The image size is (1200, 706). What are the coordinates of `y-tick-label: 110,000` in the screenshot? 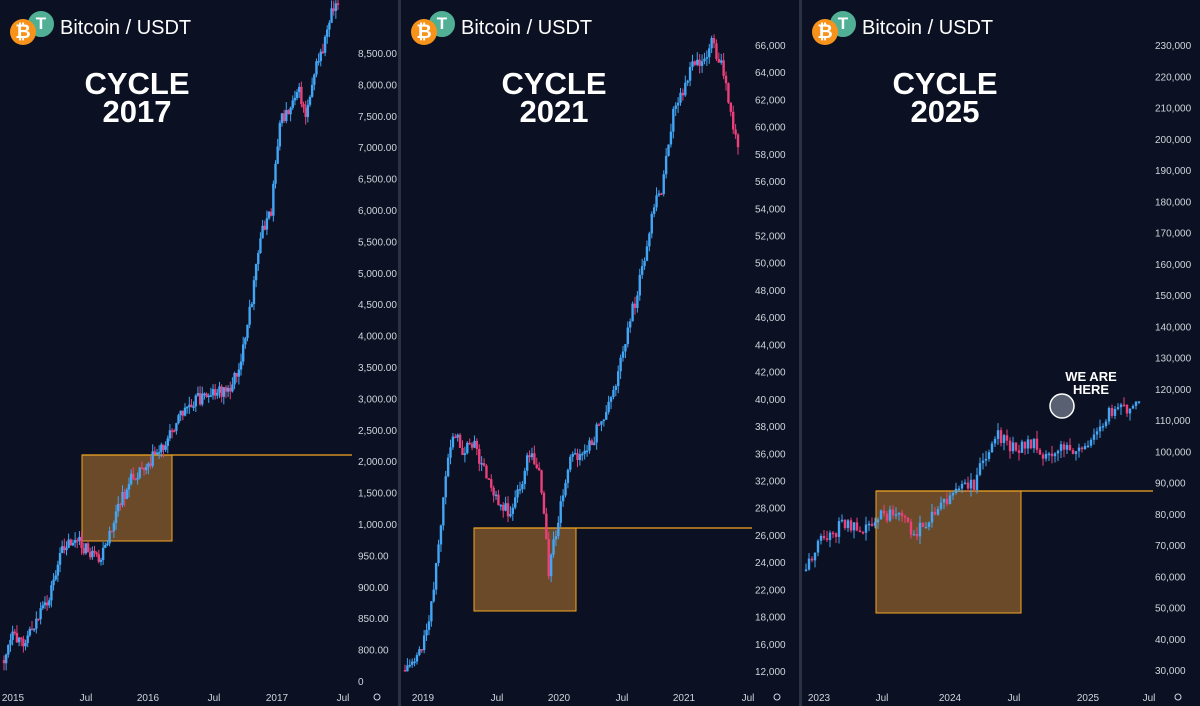 It's located at (1173, 421).